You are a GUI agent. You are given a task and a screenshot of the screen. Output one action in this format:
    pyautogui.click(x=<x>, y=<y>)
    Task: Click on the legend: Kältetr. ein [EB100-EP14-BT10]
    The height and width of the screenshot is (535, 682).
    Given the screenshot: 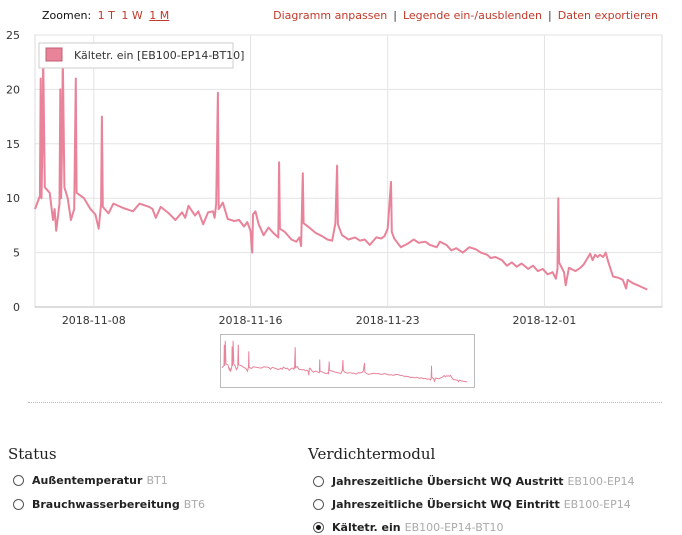 What is the action you would take?
    pyautogui.click(x=141, y=55)
    